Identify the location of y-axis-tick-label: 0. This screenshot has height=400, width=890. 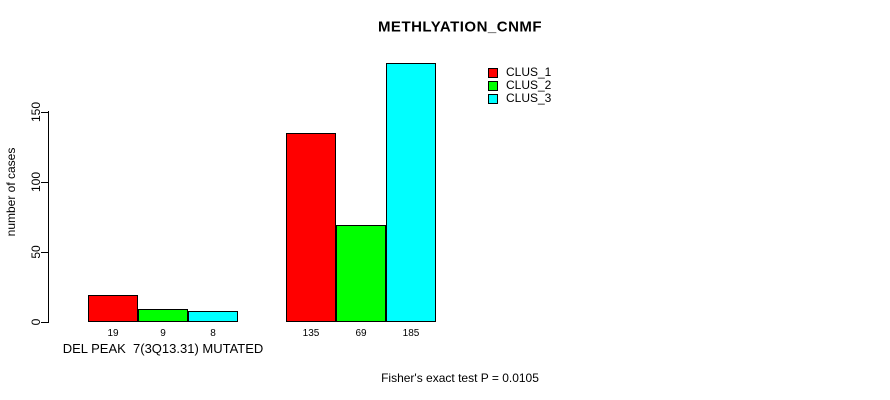
(36, 322).